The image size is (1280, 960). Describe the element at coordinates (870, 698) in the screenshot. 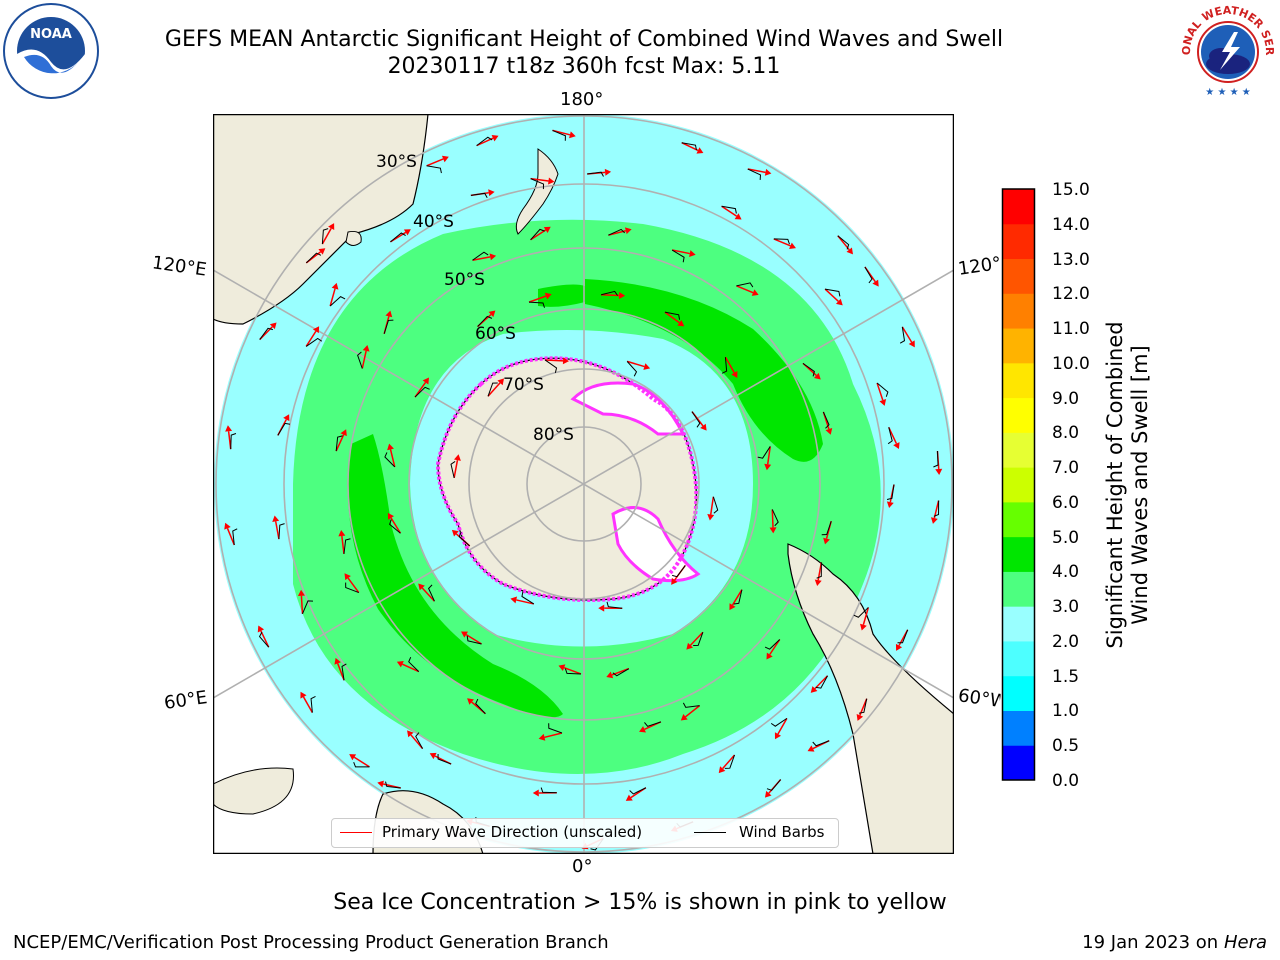

I see `south-america` at that location.